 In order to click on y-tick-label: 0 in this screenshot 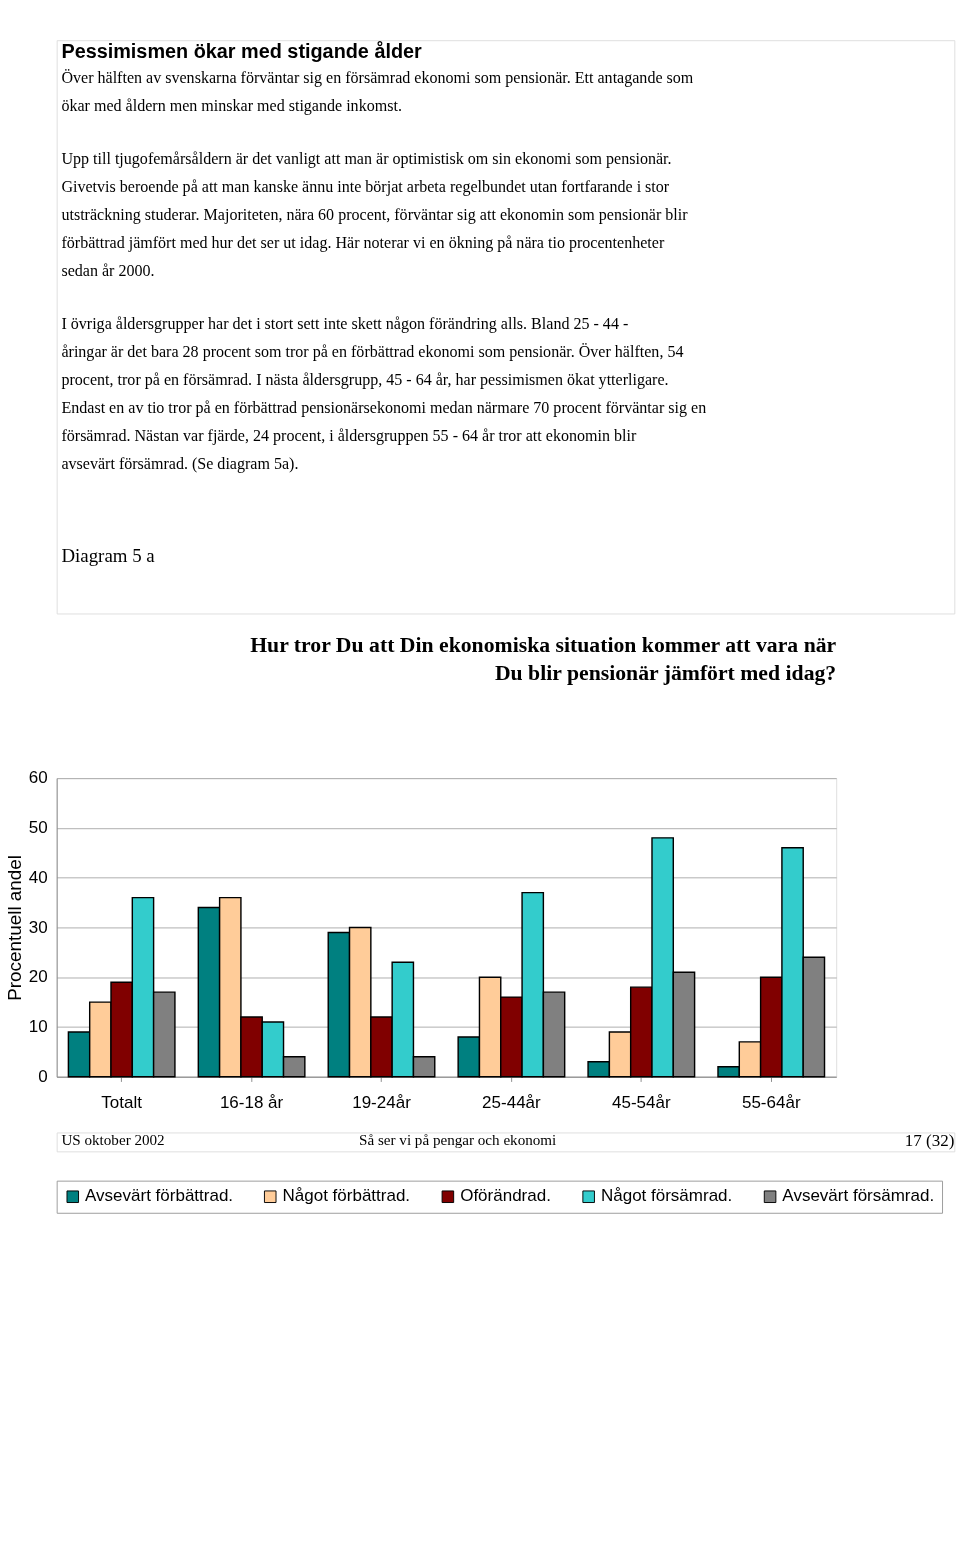, I will do `click(43, 1076)`.